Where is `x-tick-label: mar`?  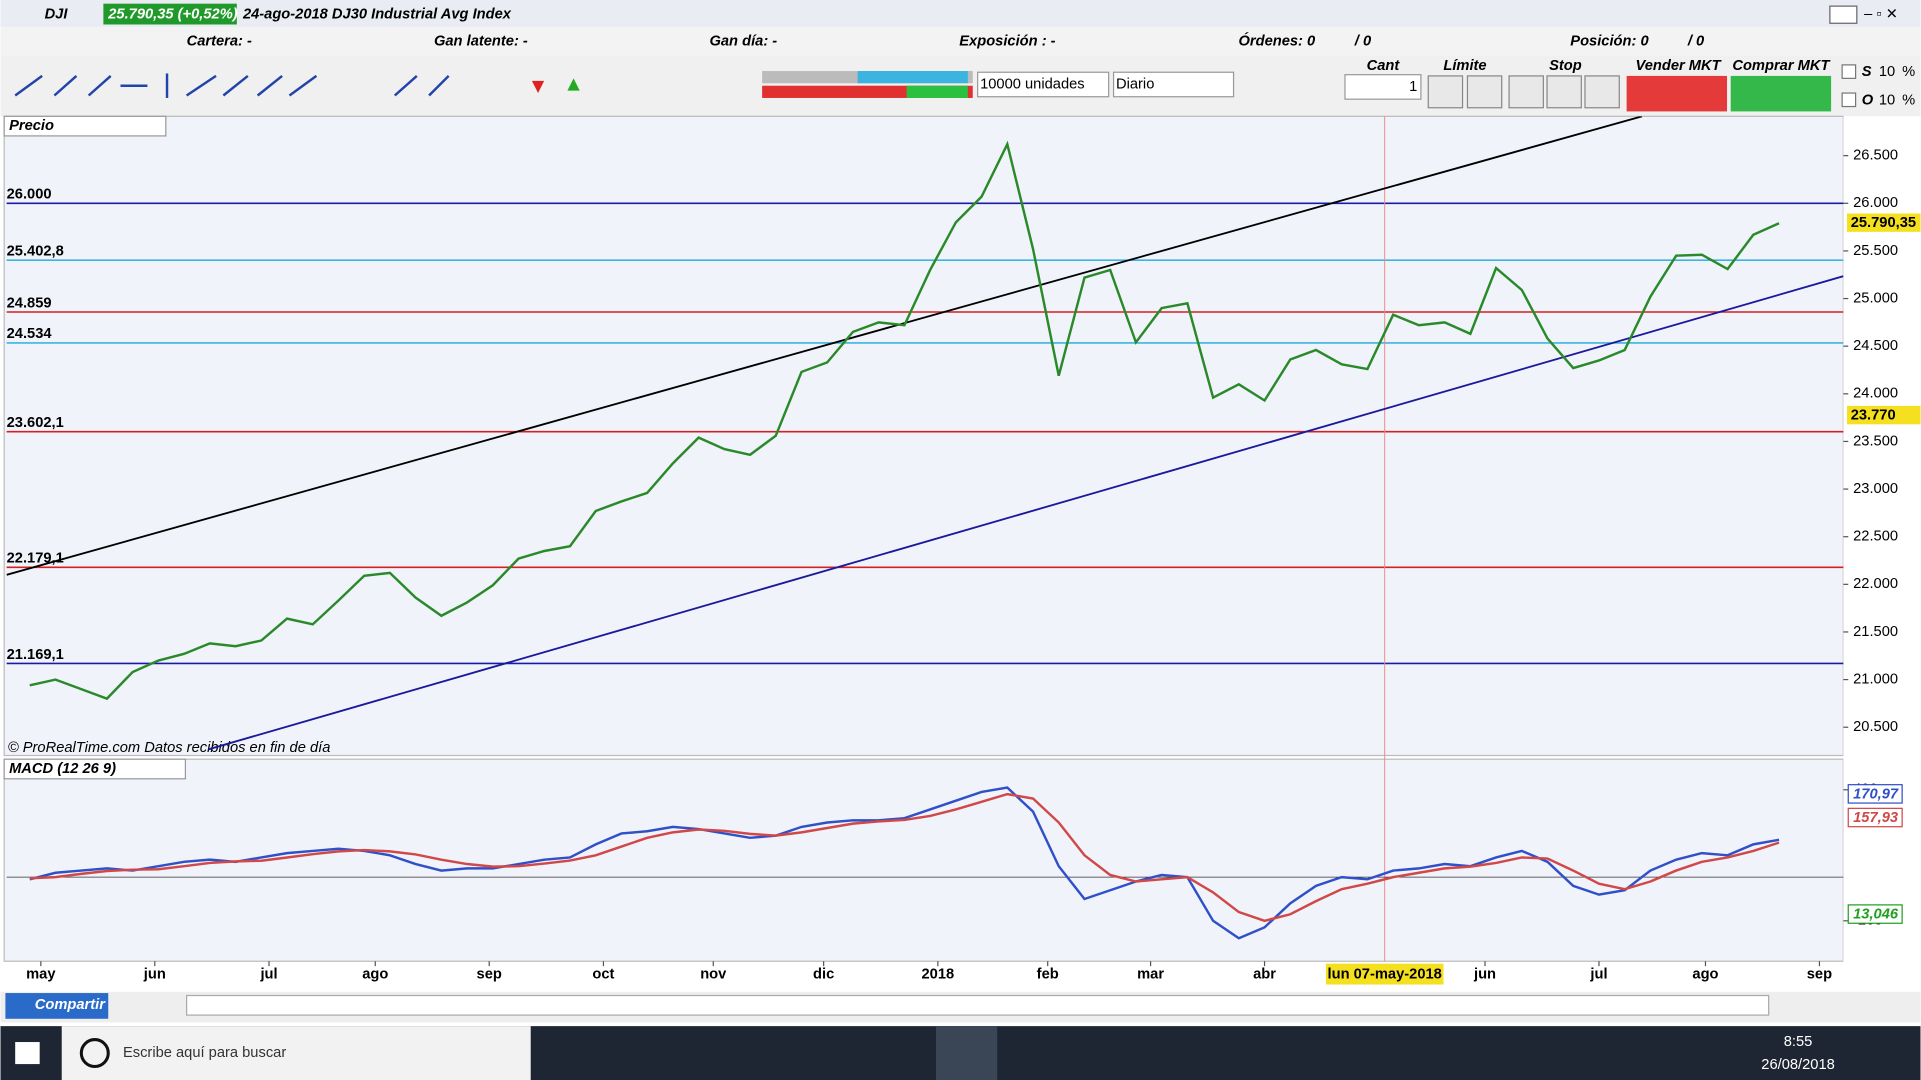 x-tick-label: mar is located at coordinates (1150, 975).